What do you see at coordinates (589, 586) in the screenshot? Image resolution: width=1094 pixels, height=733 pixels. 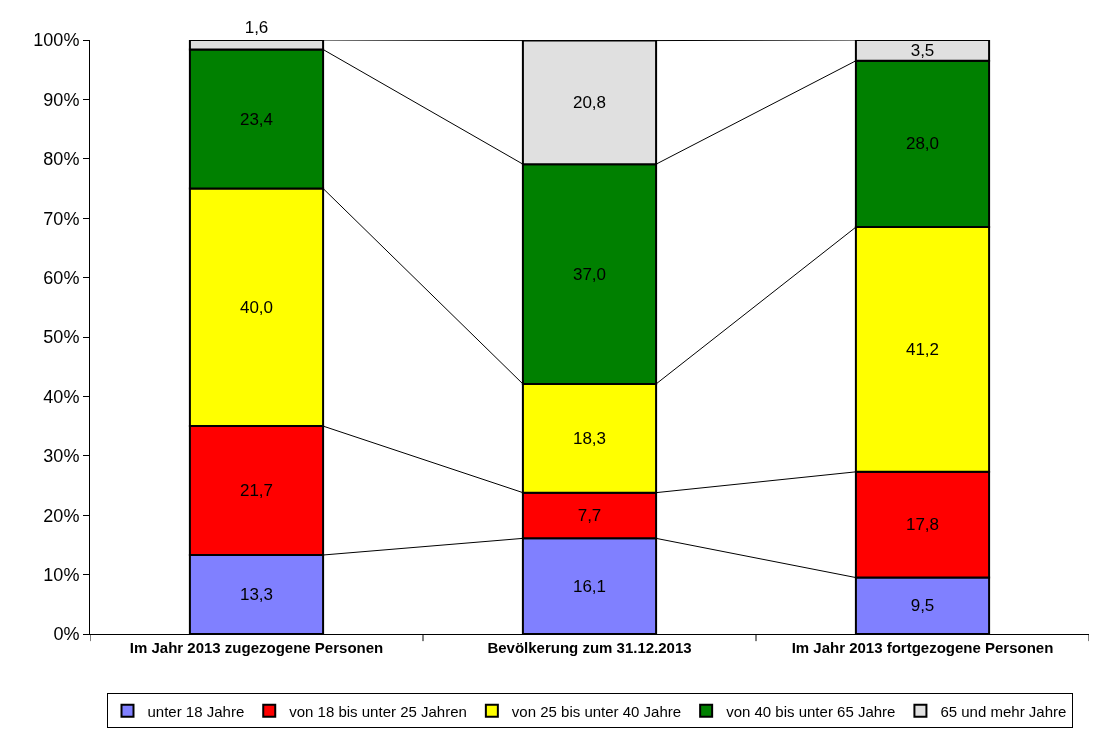 I see `data-label: 16,1` at bounding box center [589, 586].